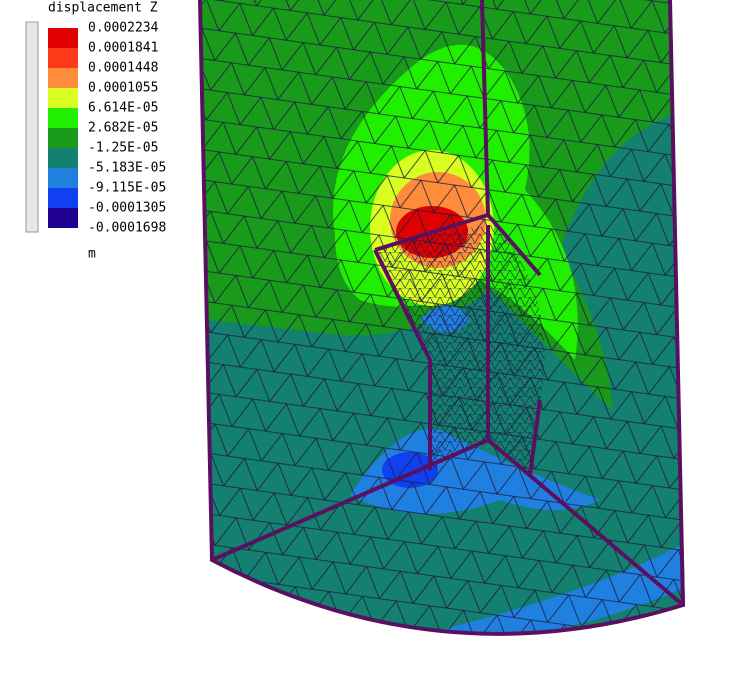  Describe the element at coordinates (127, 228) in the screenshot. I see `legend-label: -0.0001698` at that location.